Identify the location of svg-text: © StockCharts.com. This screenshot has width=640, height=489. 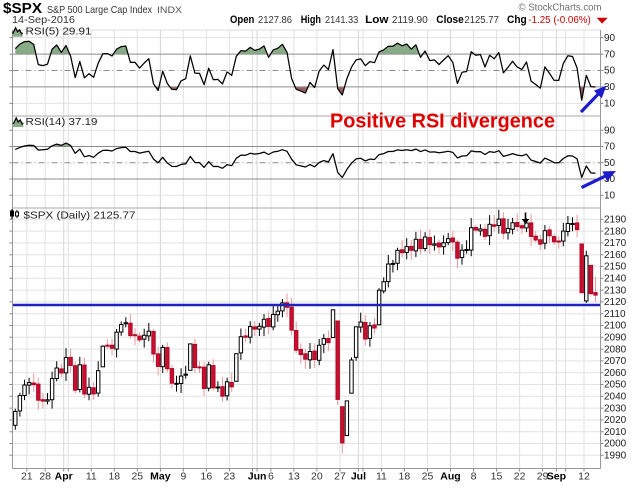
(560, 7).